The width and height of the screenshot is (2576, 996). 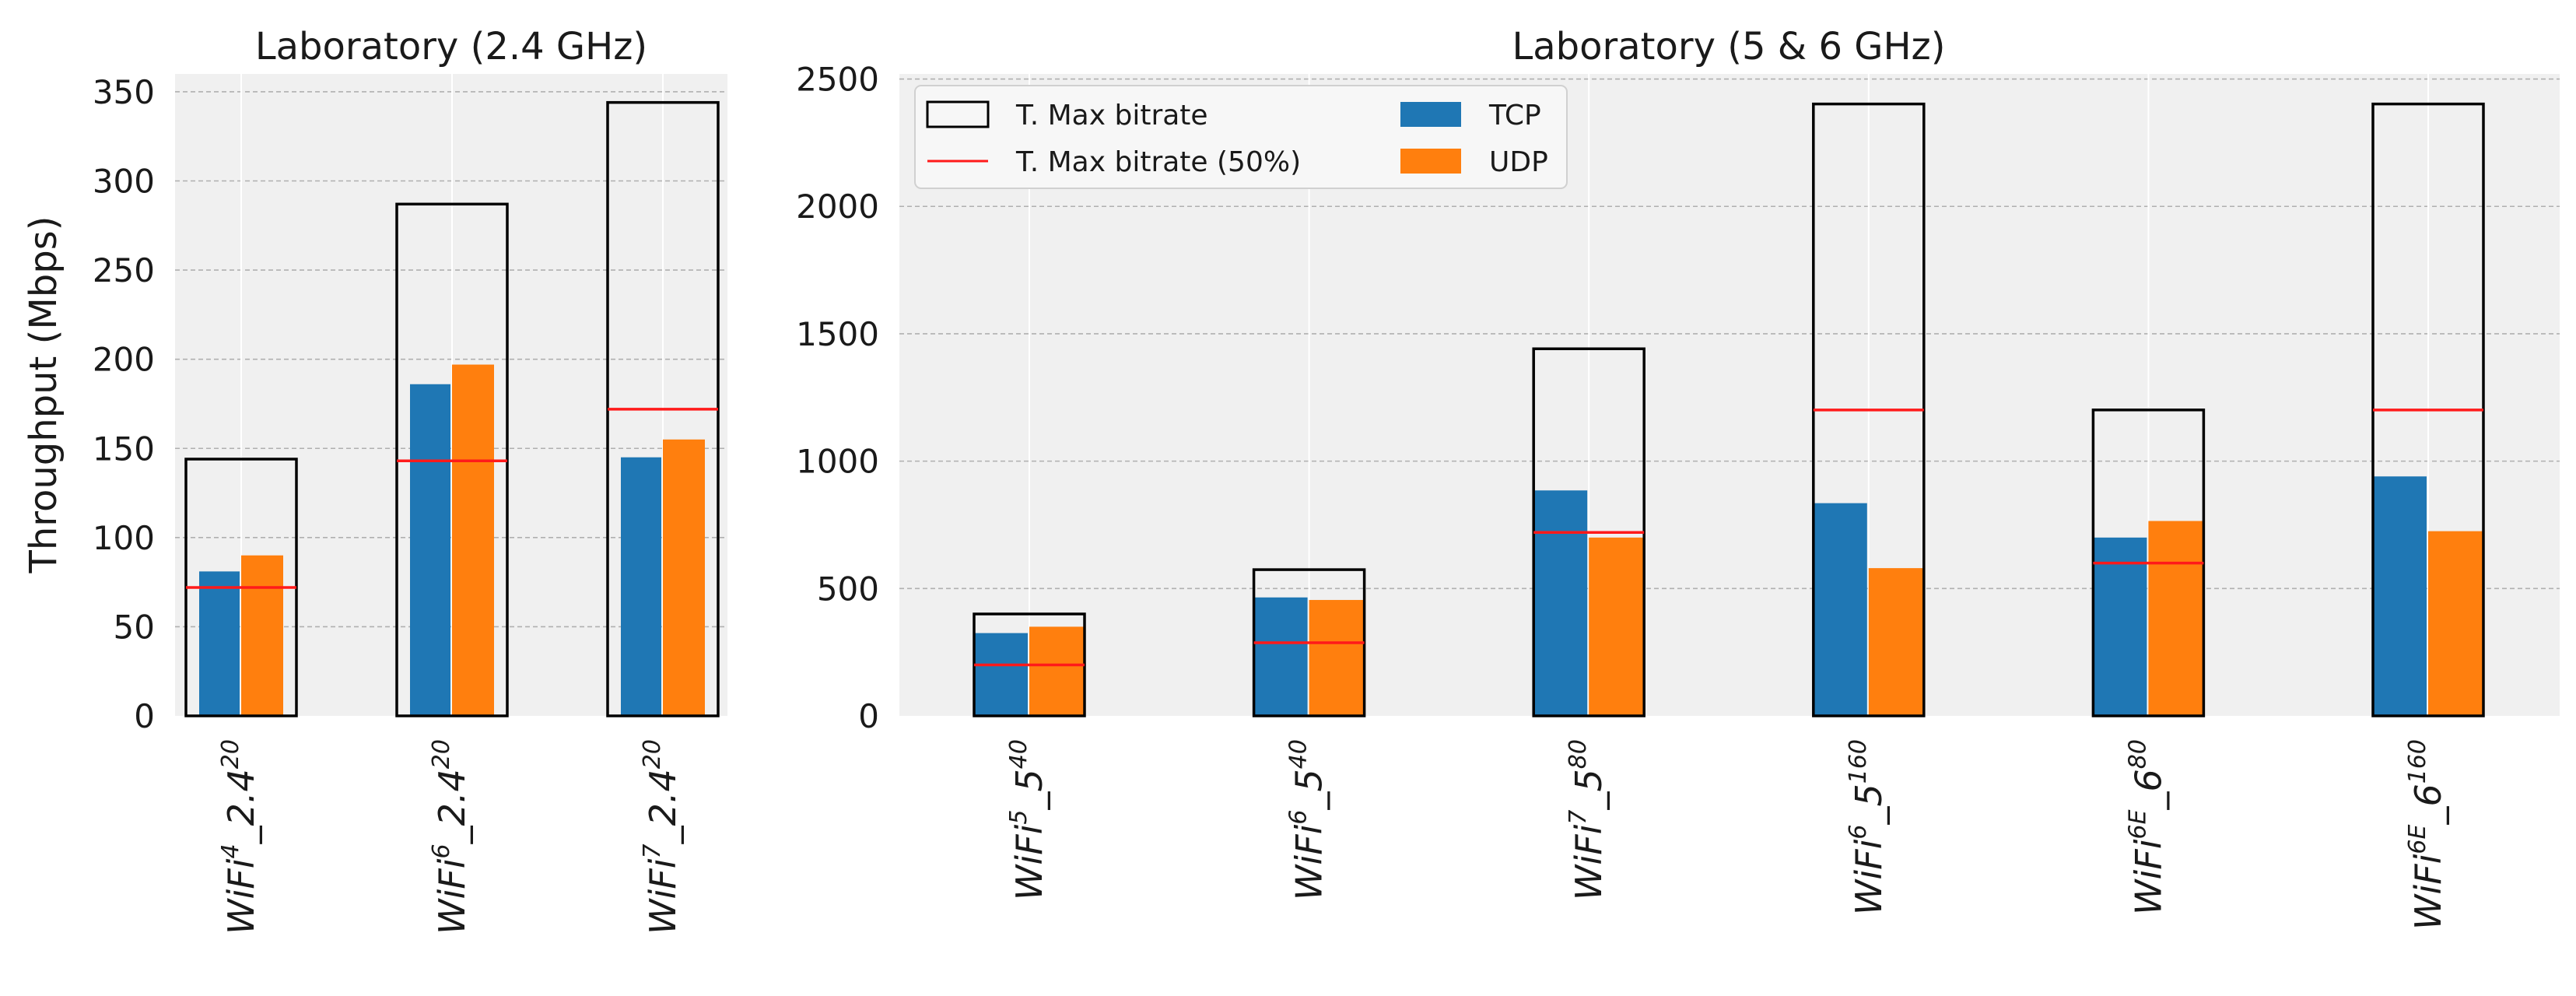 I want to click on y-axis-label: Throughput (Mbps), so click(x=43, y=395).